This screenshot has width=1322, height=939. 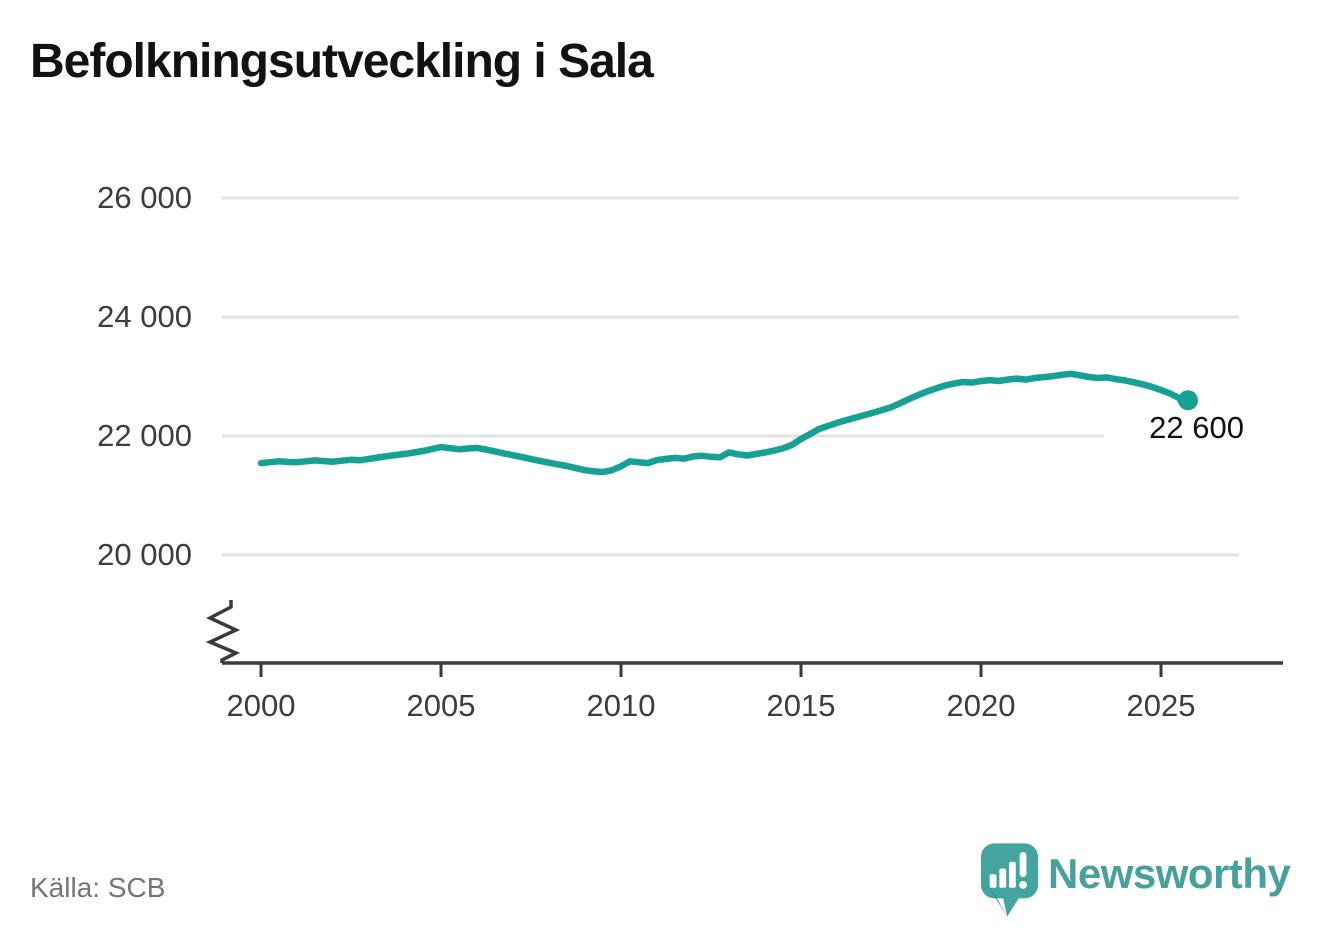 I want to click on end-dot, so click(x=1188, y=400).